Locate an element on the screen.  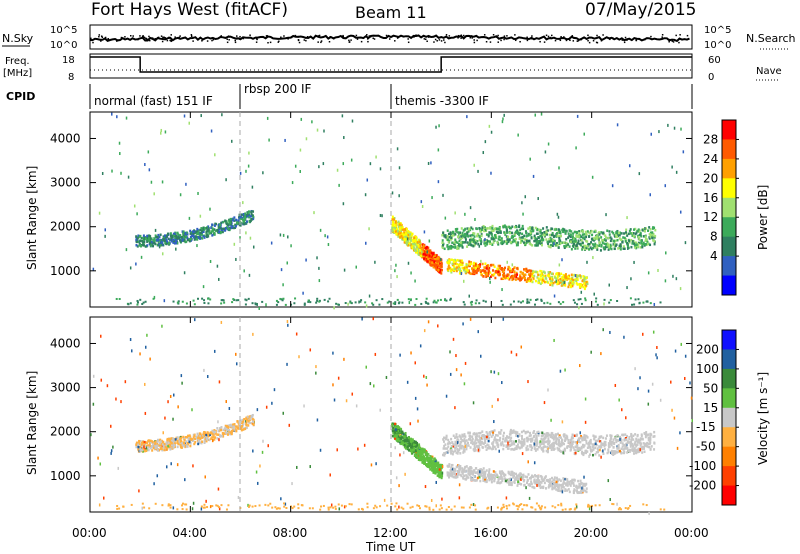
date-title: 07/May/2015 is located at coordinates (641, 10).